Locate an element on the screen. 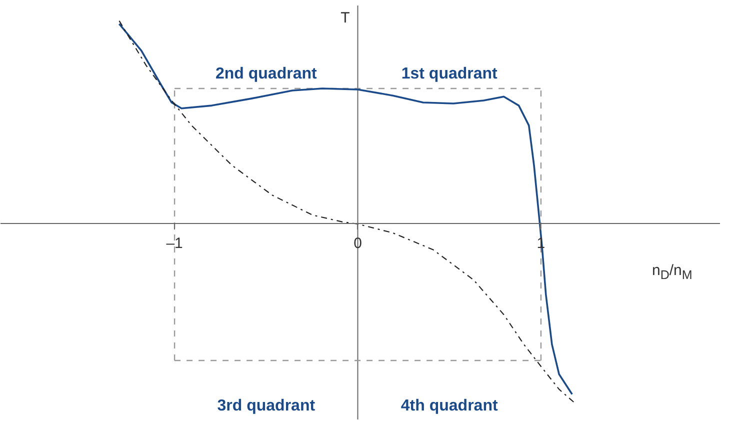 This screenshot has width=731, height=435. annotation: 1st quadrant is located at coordinates (449, 74).